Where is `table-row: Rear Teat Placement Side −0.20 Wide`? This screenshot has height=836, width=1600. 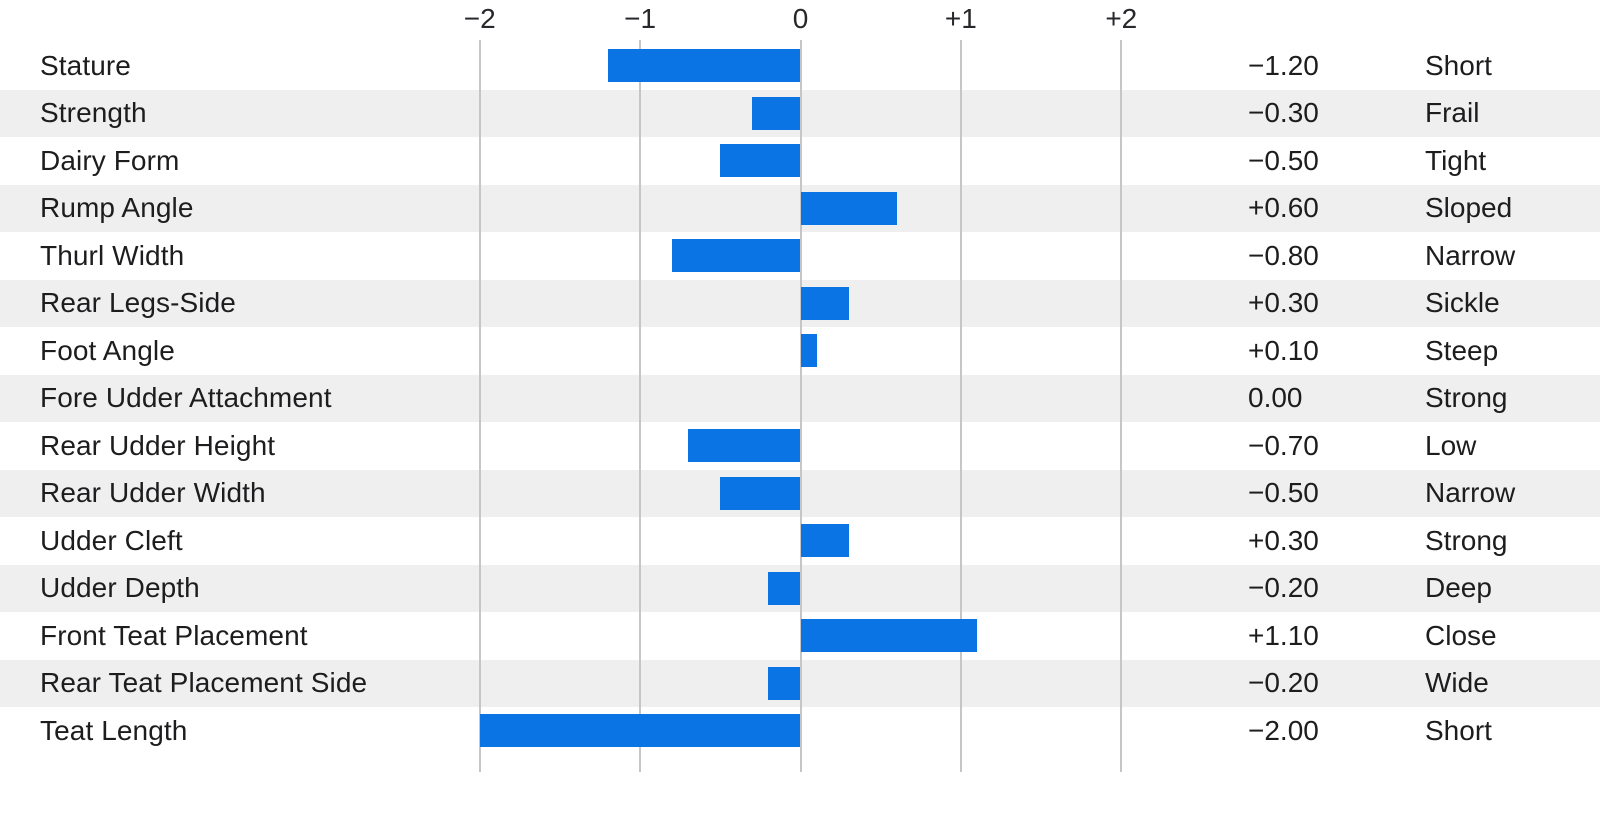 table-row: Rear Teat Placement Side −0.20 Wide is located at coordinates (800, 683).